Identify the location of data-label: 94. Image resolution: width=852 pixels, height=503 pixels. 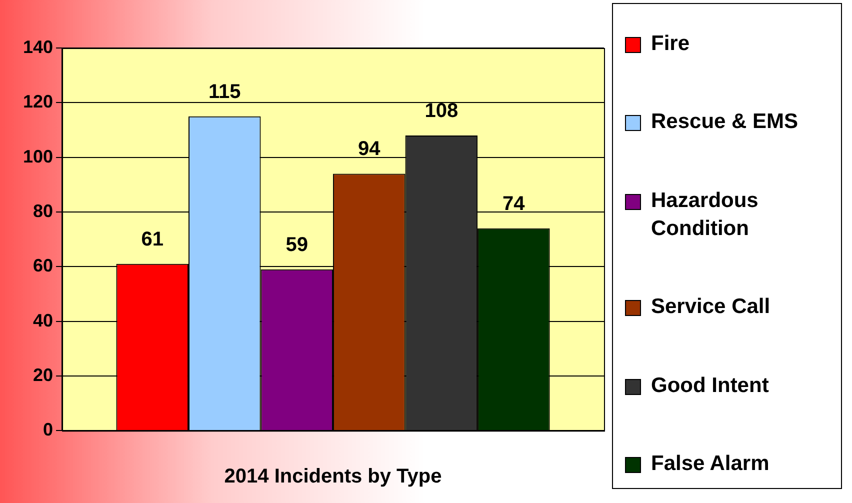
(370, 149).